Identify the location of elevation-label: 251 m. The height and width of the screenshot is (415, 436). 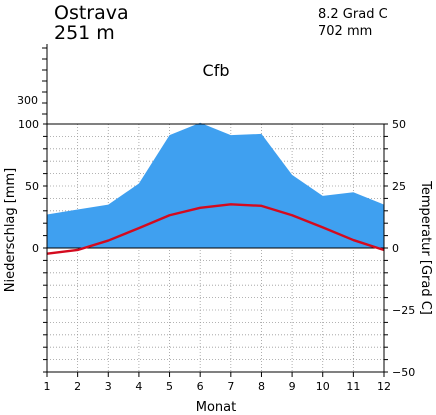
(84, 33).